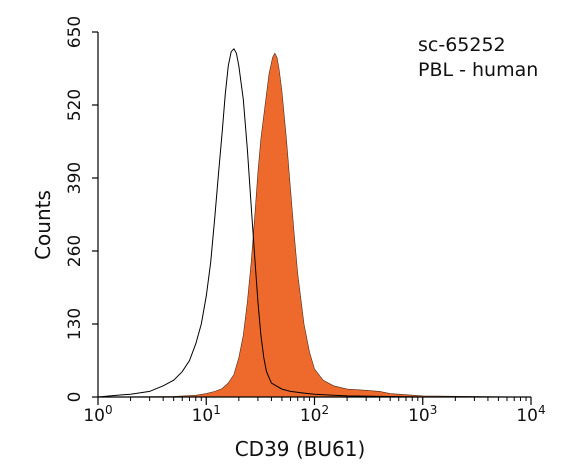 The width and height of the screenshot is (569, 475). Describe the element at coordinates (462, 45) in the screenshot. I see `annotation-text: sc-65252` at that location.